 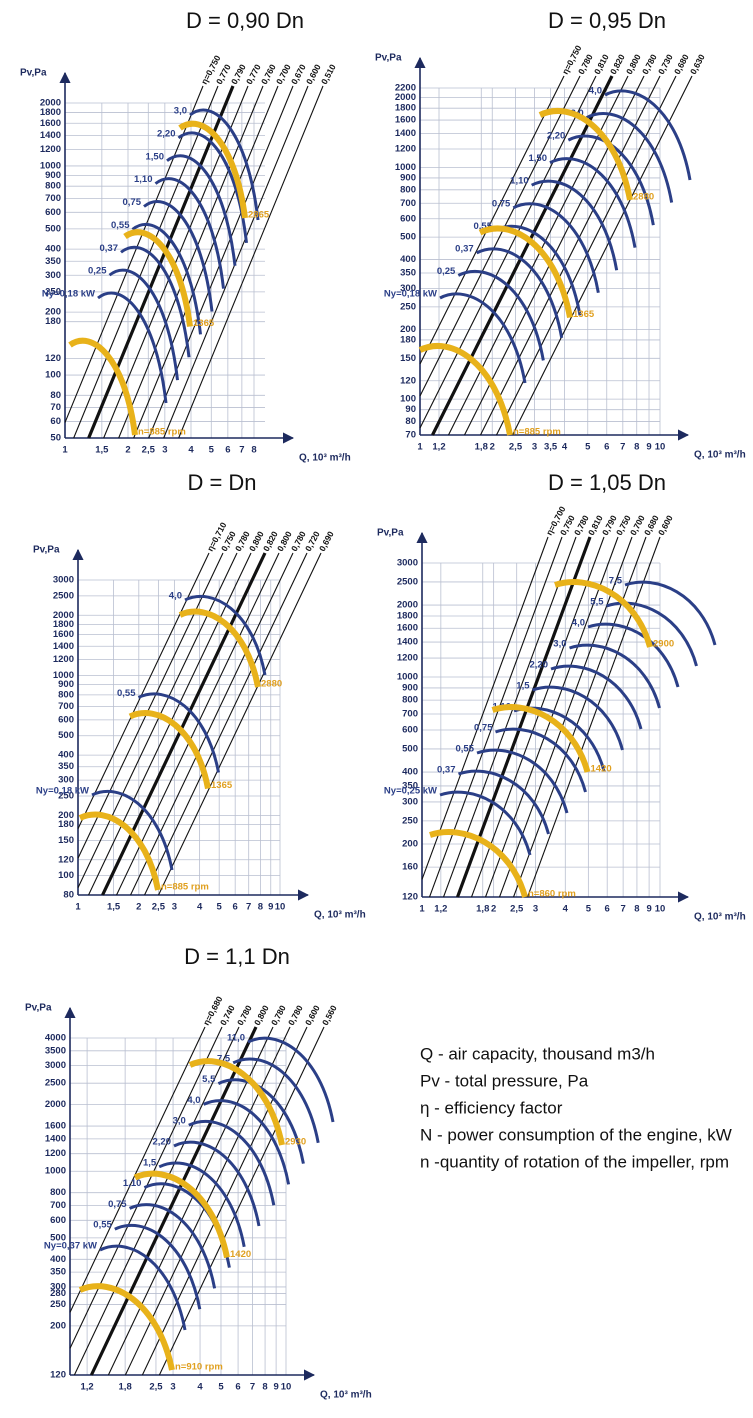 What do you see at coordinates (275, 1387) in the screenshot?
I see `x-tick-label: 9` at bounding box center [275, 1387].